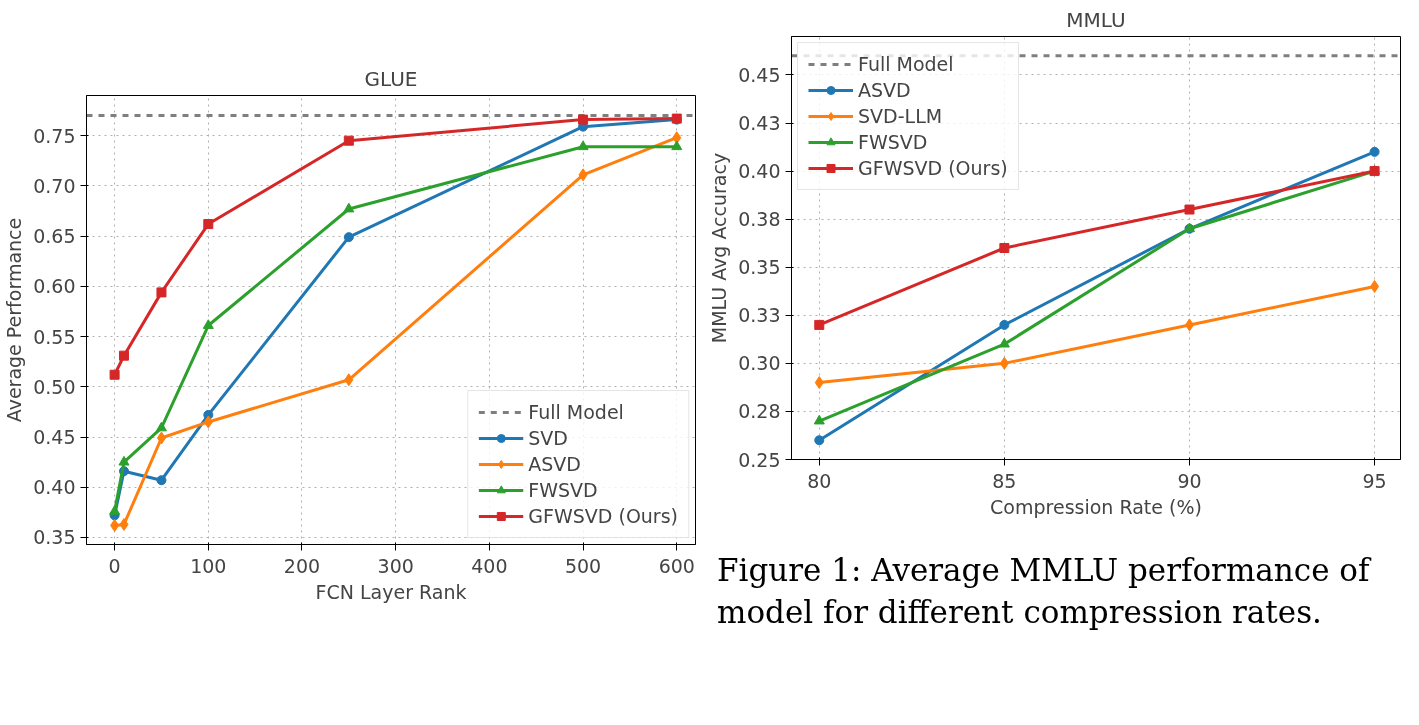 Image resolution: width=1419 pixels, height=725 pixels. What do you see at coordinates (759, 123) in the screenshot?
I see `y-tick-label: 0.43` at bounding box center [759, 123].